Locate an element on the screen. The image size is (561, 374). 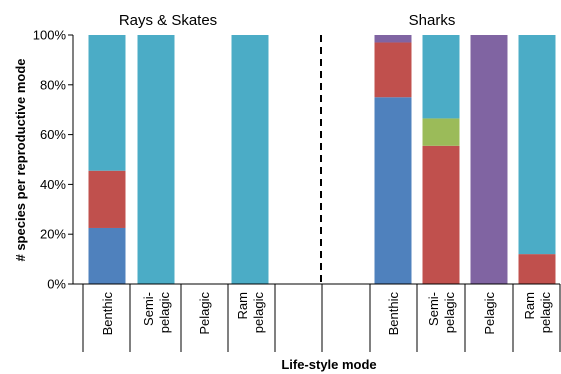
y-tick-label: 60% is located at coordinates (53, 134).